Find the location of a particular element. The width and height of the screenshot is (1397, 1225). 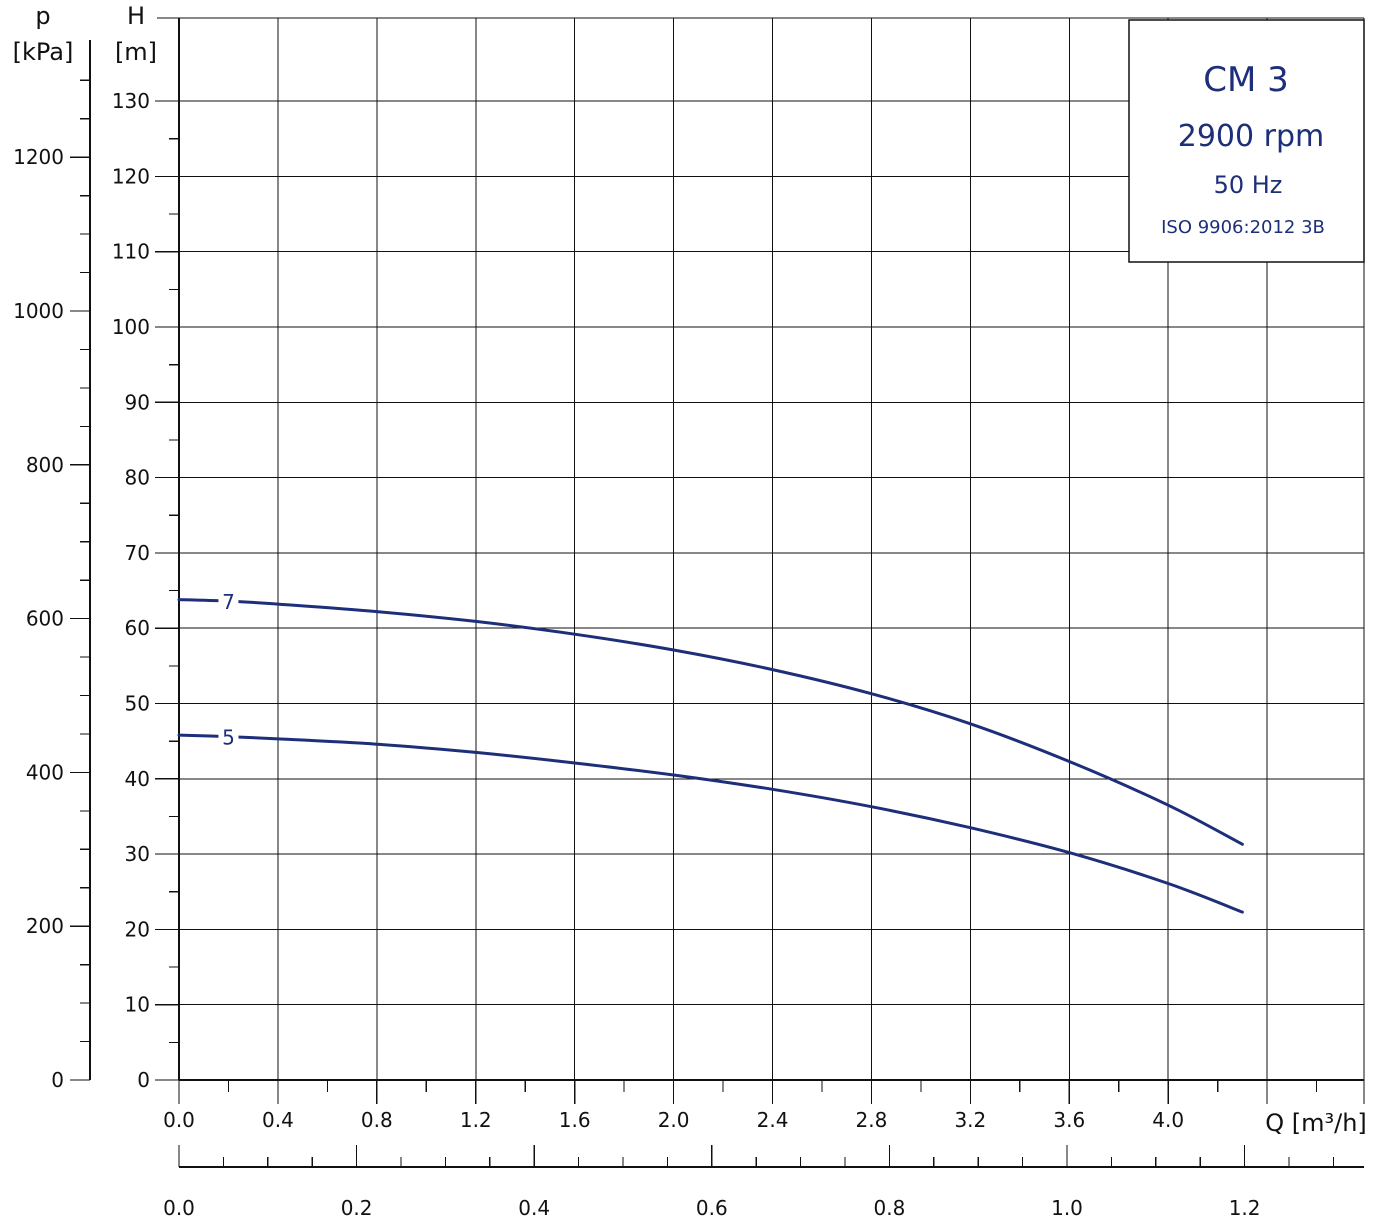

head-axis-tick-label: 130 is located at coordinates (131, 101).